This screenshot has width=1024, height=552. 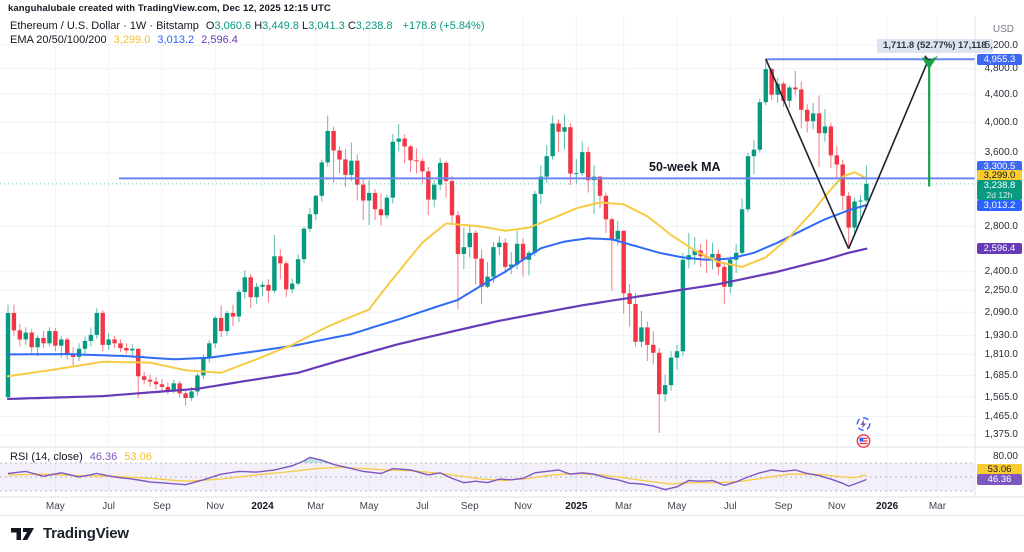 I want to click on currency-label: USD, so click(x=1003, y=29).